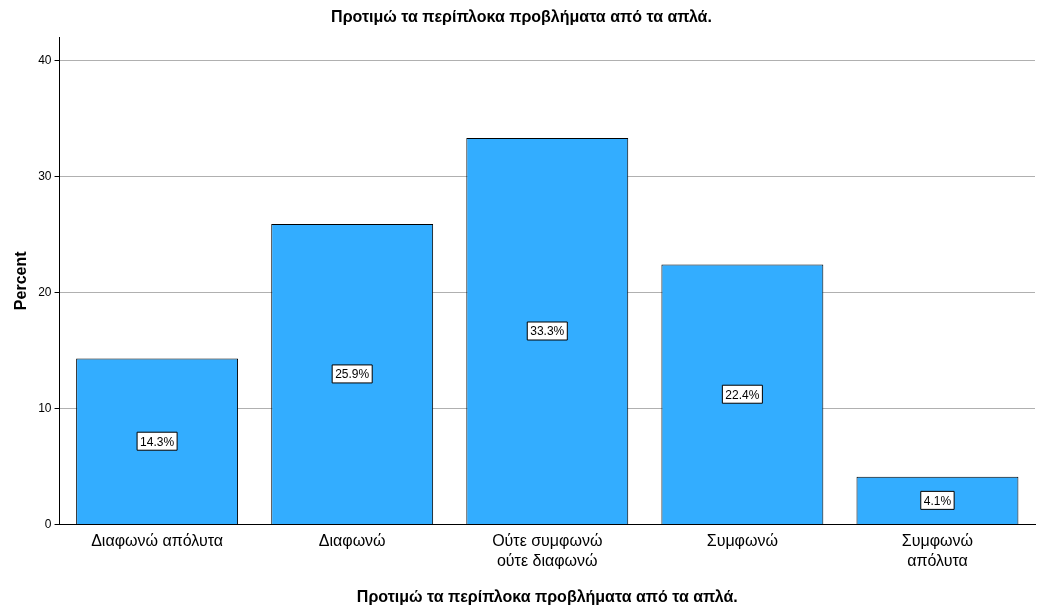 This screenshot has height=615, width=1039. Describe the element at coordinates (45, 175) in the screenshot. I see `y-tick-label: 30` at that location.